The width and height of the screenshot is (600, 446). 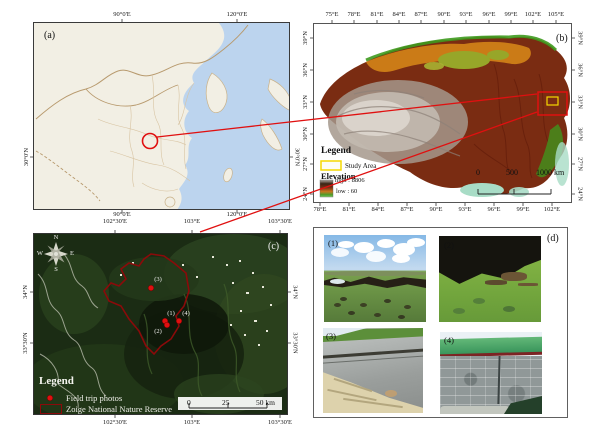 I want to click on panel-b-scale-0: 0, so click(x=478, y=172).